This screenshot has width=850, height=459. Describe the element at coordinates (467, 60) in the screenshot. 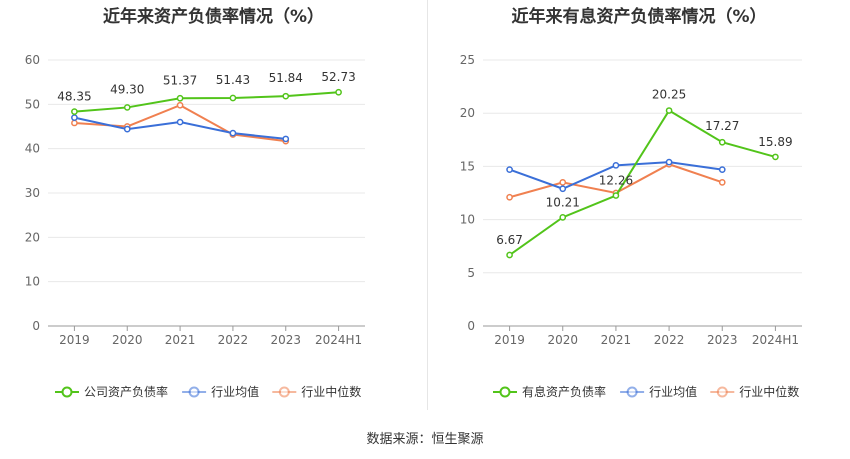

I see `y-tick-label: 25` at that location.